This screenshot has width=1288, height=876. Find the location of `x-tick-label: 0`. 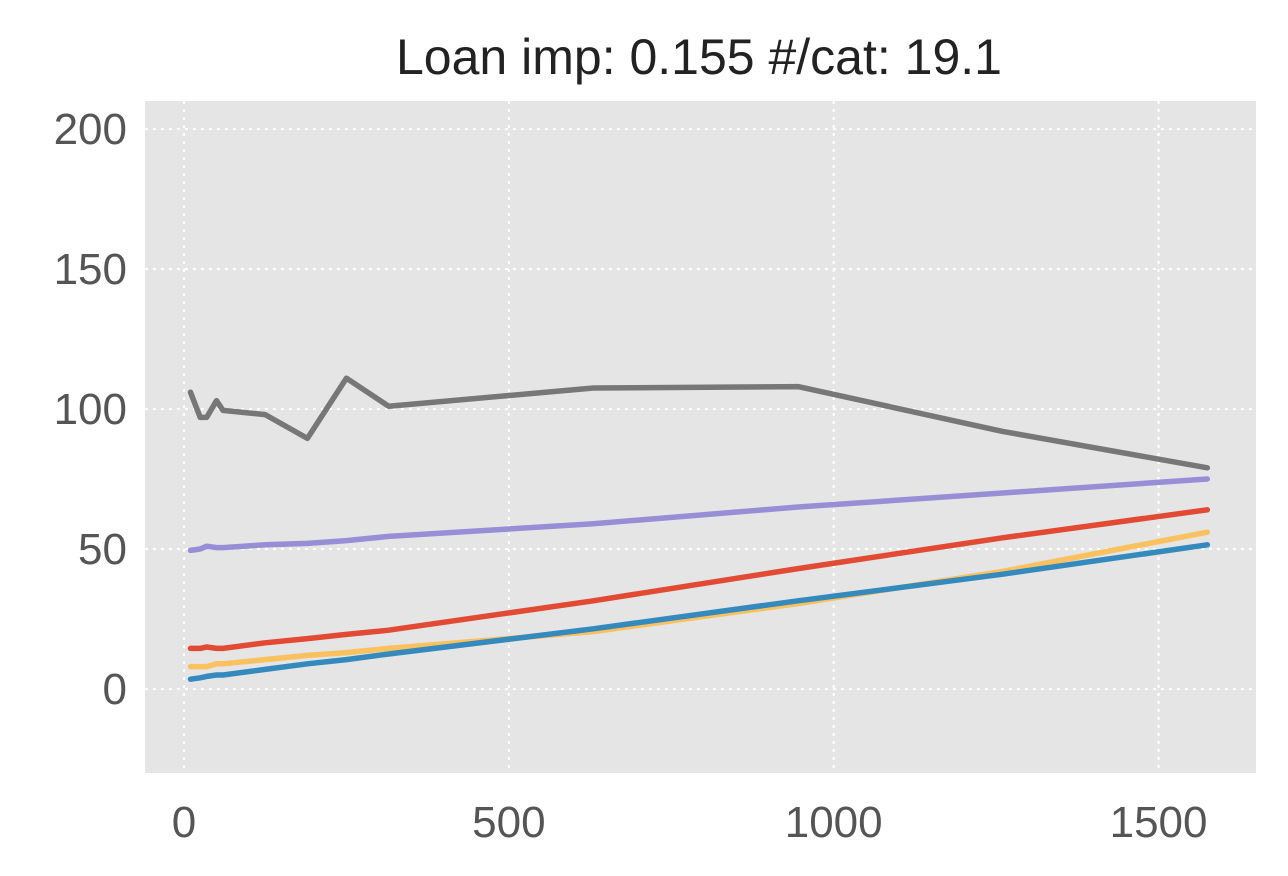

x-tick-label: 0 is located at coordinates (184, 822).